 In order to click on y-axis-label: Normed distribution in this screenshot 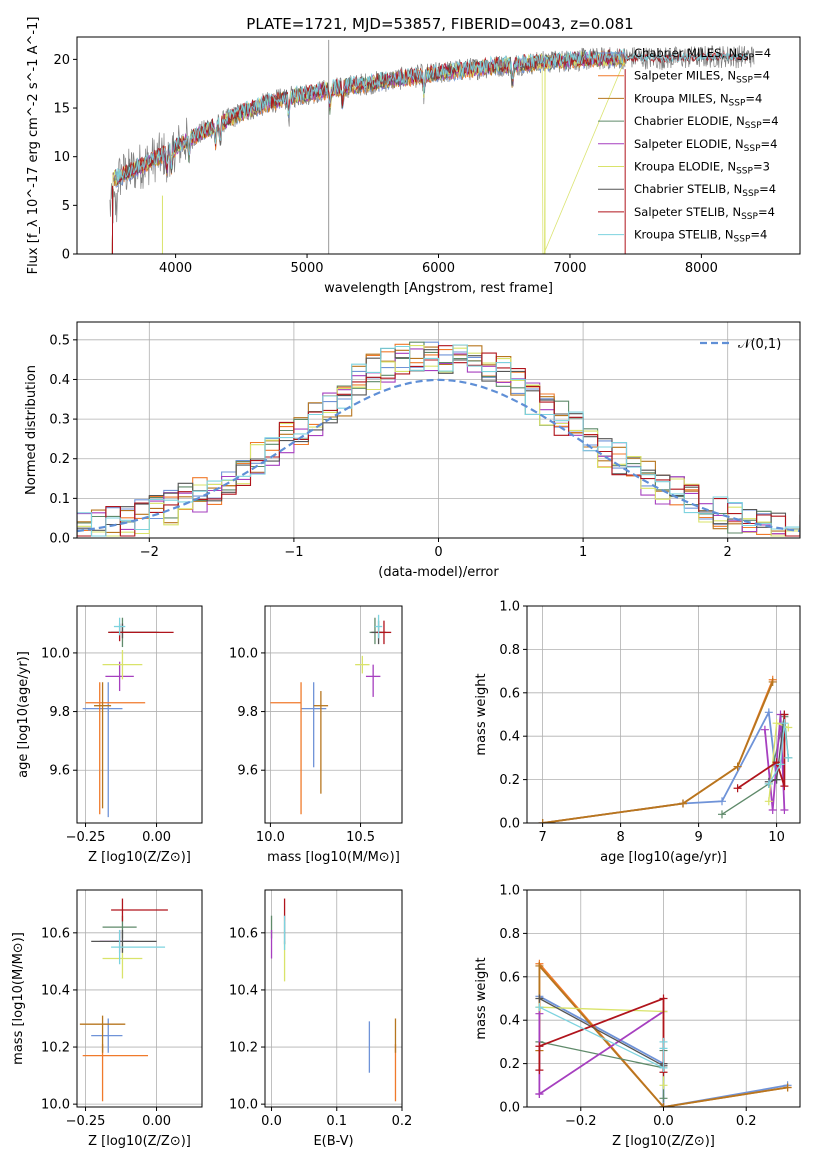, I will do `click(31, 430)`.